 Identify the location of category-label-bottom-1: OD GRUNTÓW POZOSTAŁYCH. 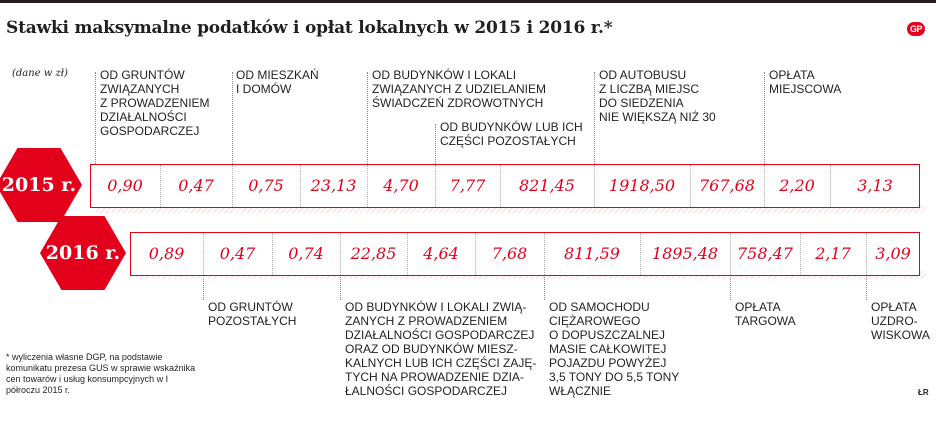
(252, 314).